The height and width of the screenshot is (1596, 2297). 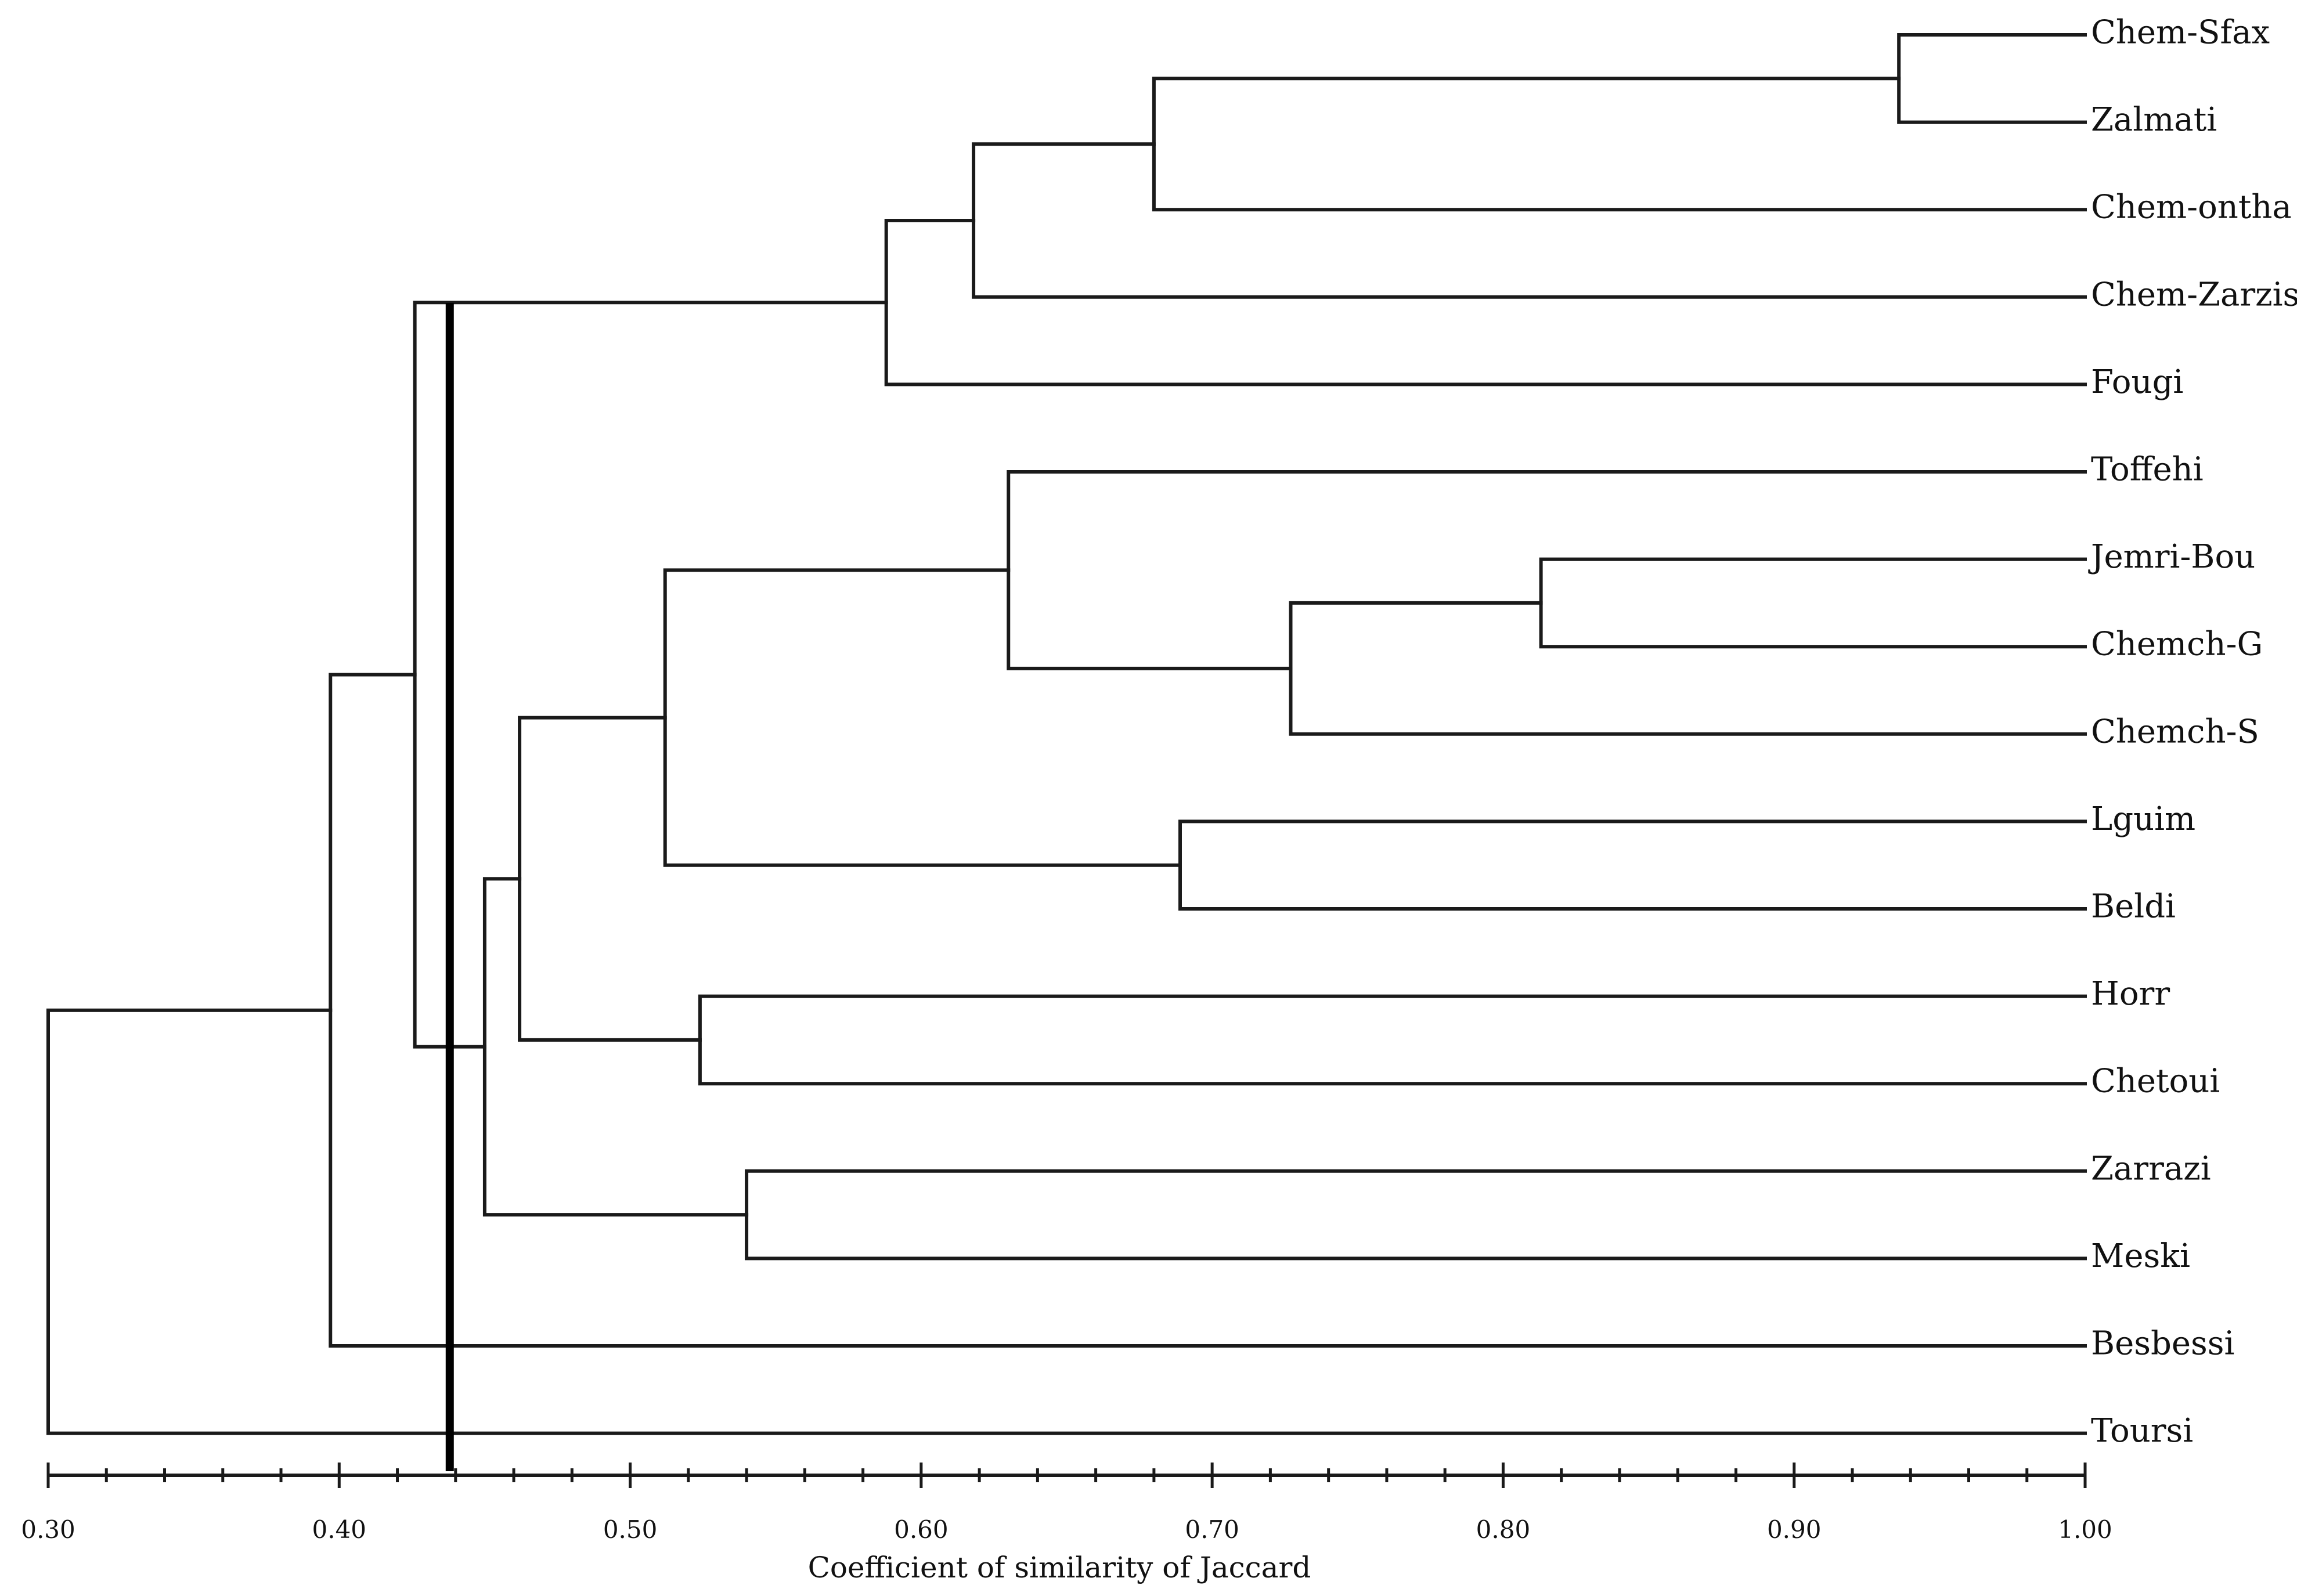 I want to click on branch-m9, so click(x=922, y=718).